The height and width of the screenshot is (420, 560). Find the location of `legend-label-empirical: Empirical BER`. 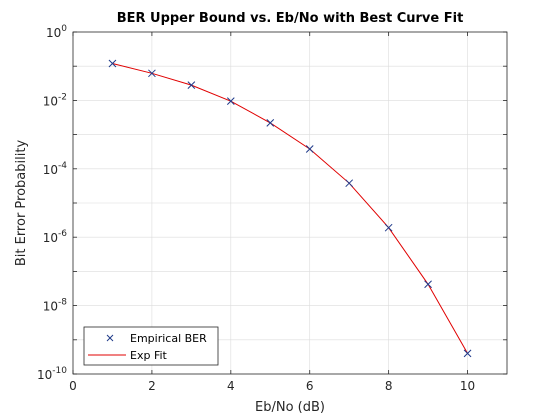

legend-label-empirical: Empirical BER is located at coordinates (168, 338).